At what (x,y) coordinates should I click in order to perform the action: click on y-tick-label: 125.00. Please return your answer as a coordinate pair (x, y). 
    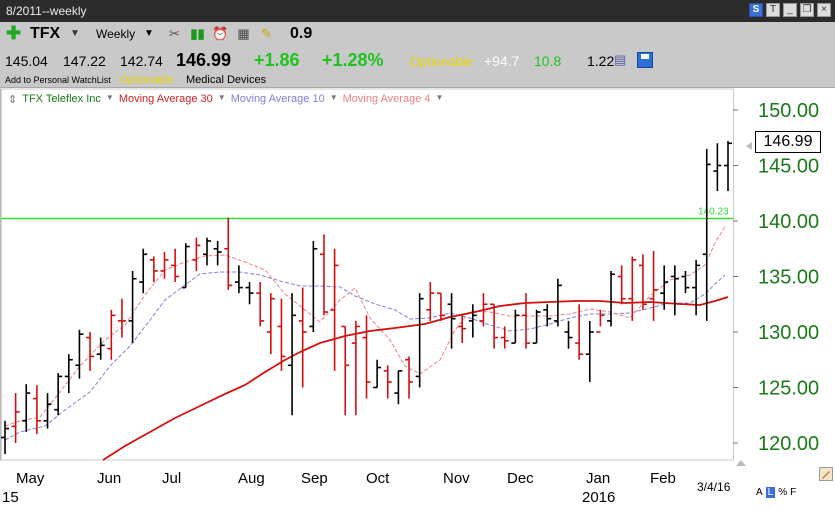
    Looking at the image, I should click on (788, 389).